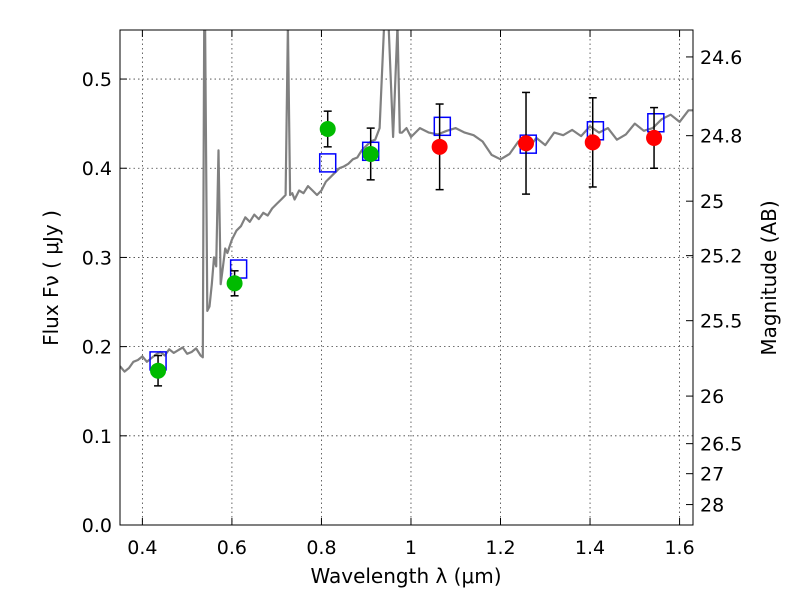 This screenshot has width=800, height=604. I want to click on x-tick-label: 0.8, so click(321, 548).